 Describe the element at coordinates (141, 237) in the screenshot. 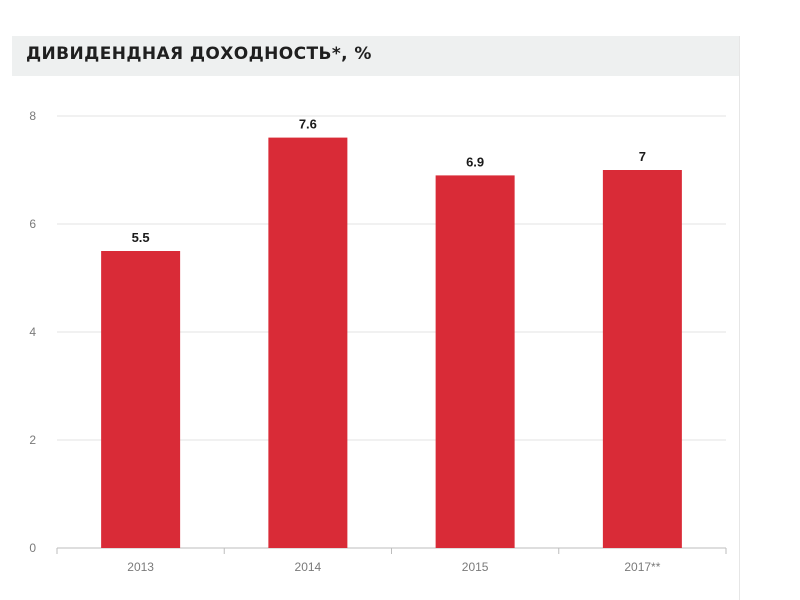

I see `data-label: 5.5` at that location.